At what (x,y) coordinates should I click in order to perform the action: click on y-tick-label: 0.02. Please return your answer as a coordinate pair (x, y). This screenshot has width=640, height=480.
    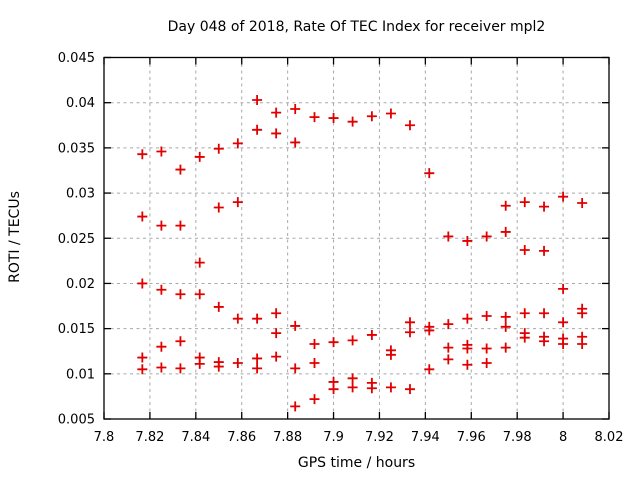
    Looking at the image, I should click on (80, 284).